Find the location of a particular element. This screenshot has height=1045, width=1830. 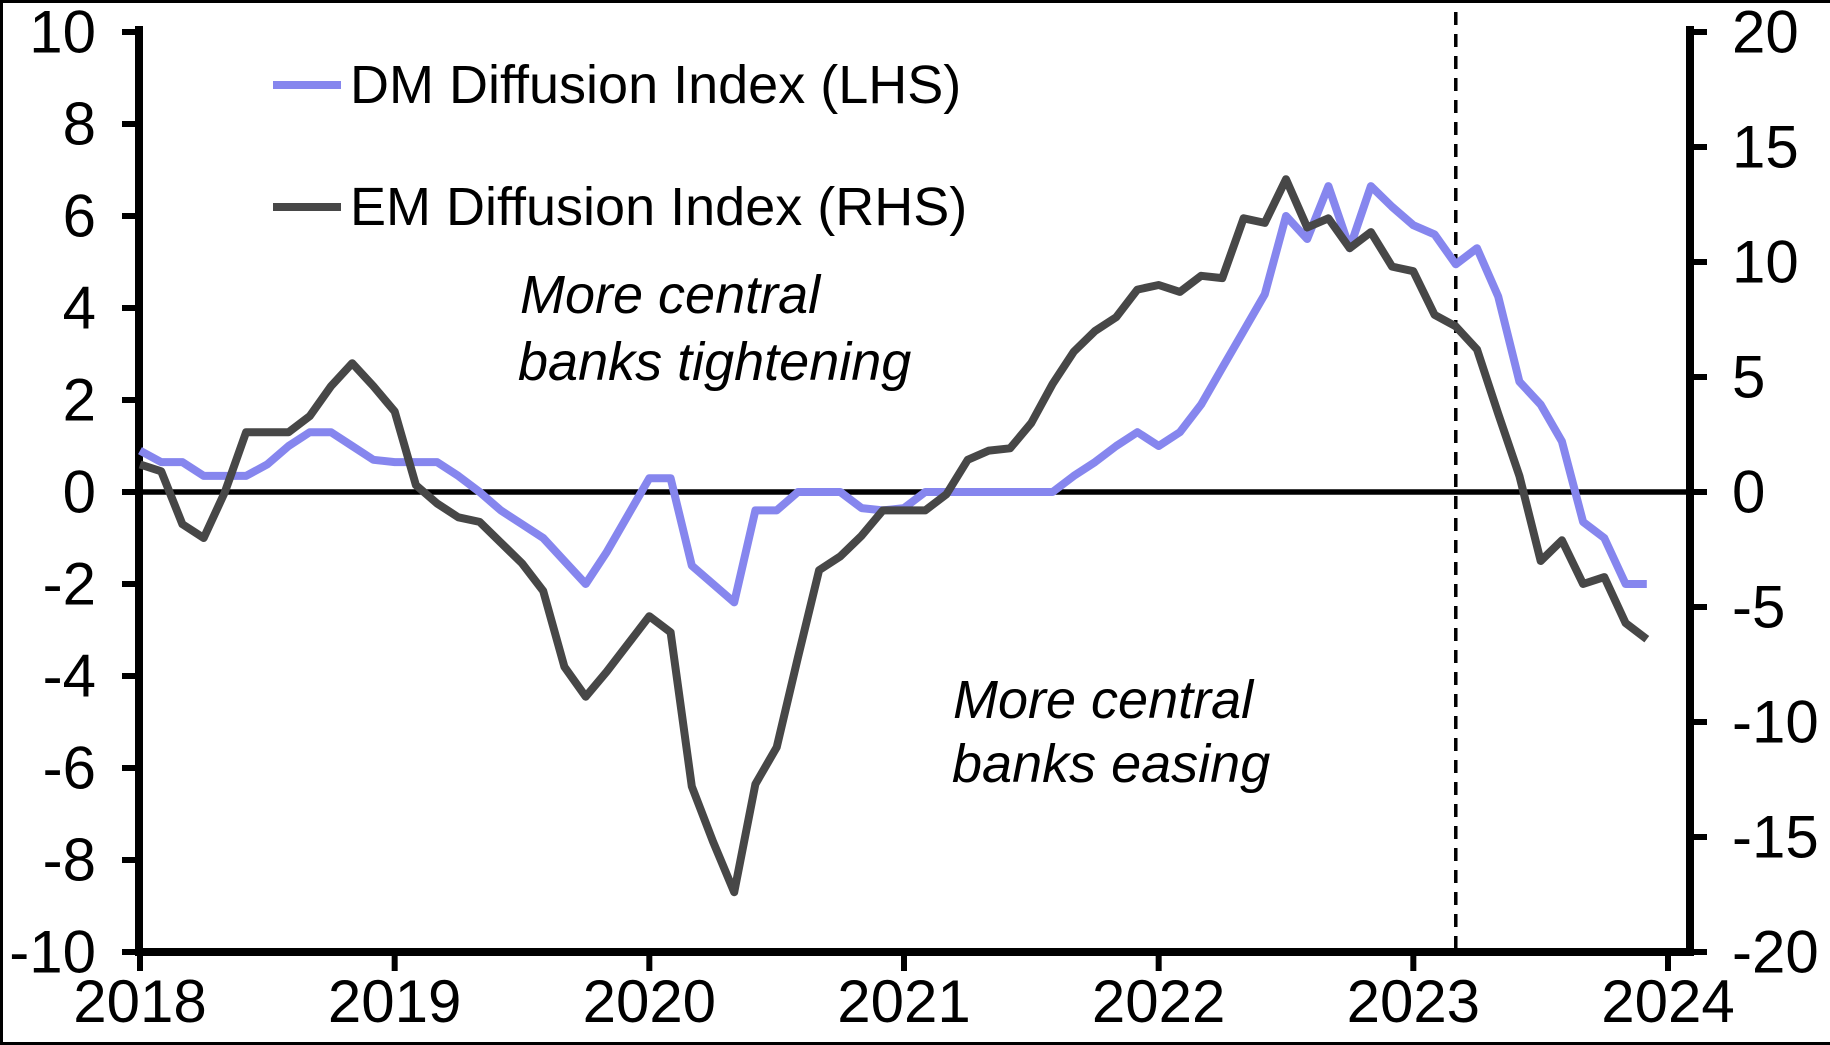

left-axis-tick-label: -10 is located at coordinates (52, 952).